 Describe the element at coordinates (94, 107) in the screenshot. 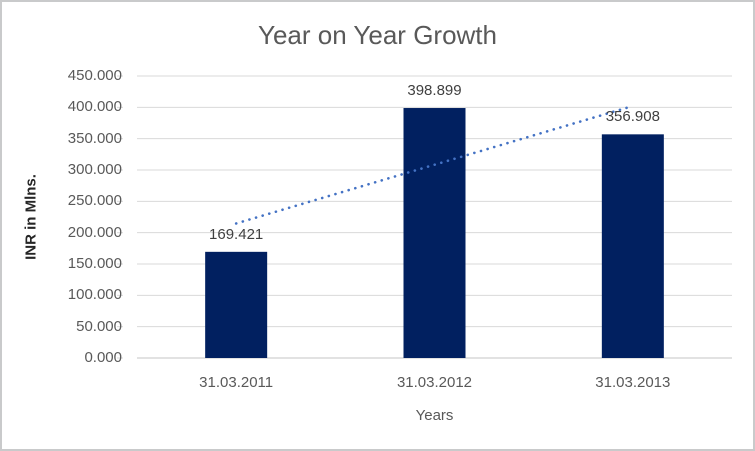

I see `y-tick-label: 400.000` at that location.